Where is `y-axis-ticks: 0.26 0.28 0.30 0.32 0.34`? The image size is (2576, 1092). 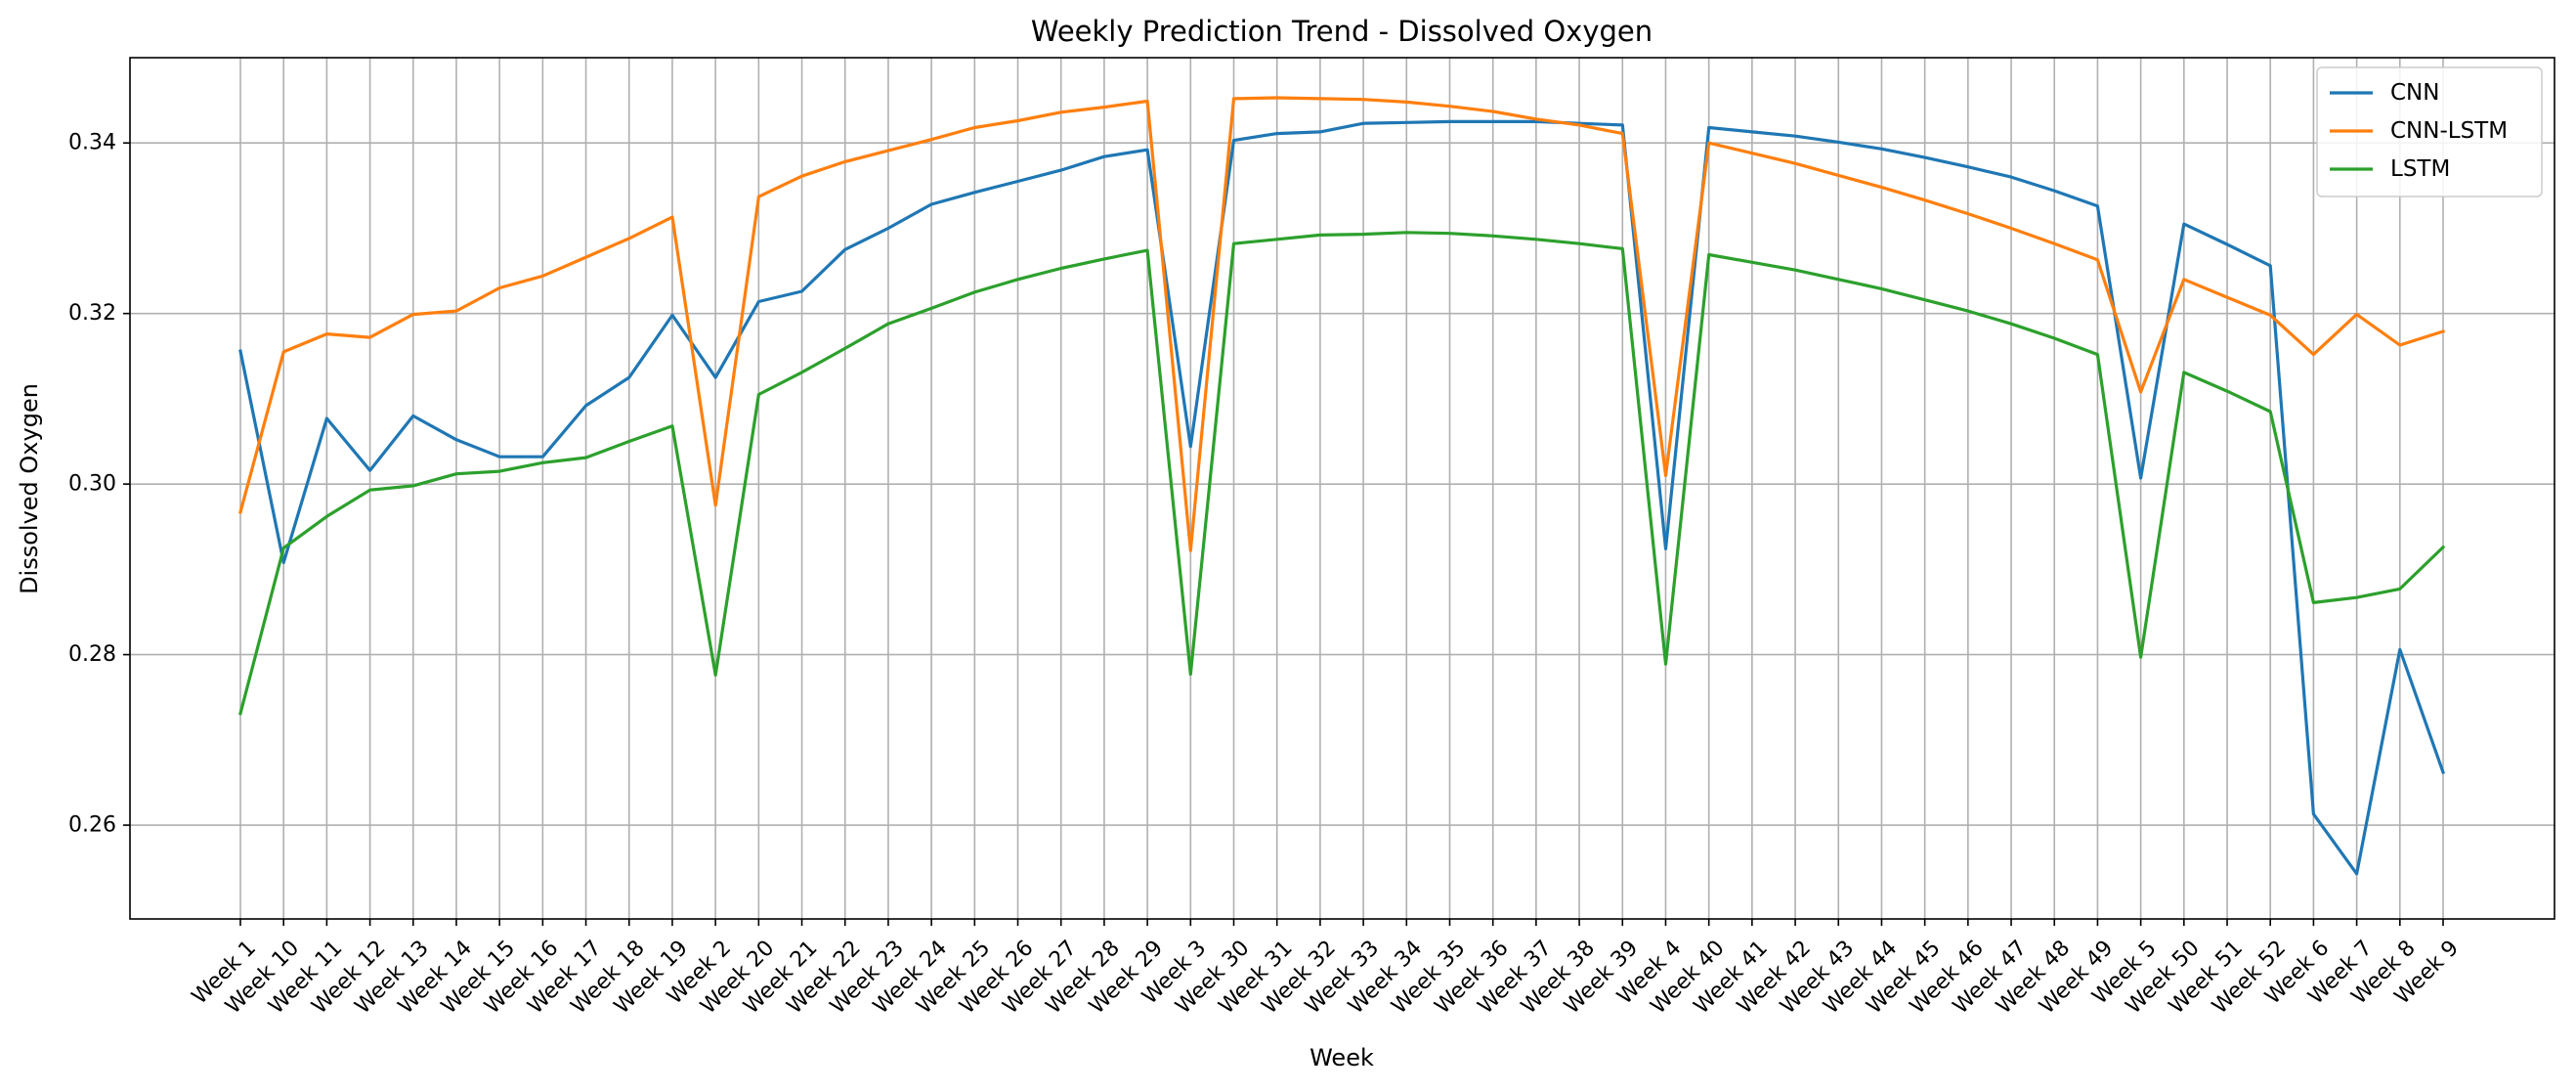
y-axis-ticks: 0.26 0.28 0.30 0.32 0.34 is located at coordinates (99, 484).